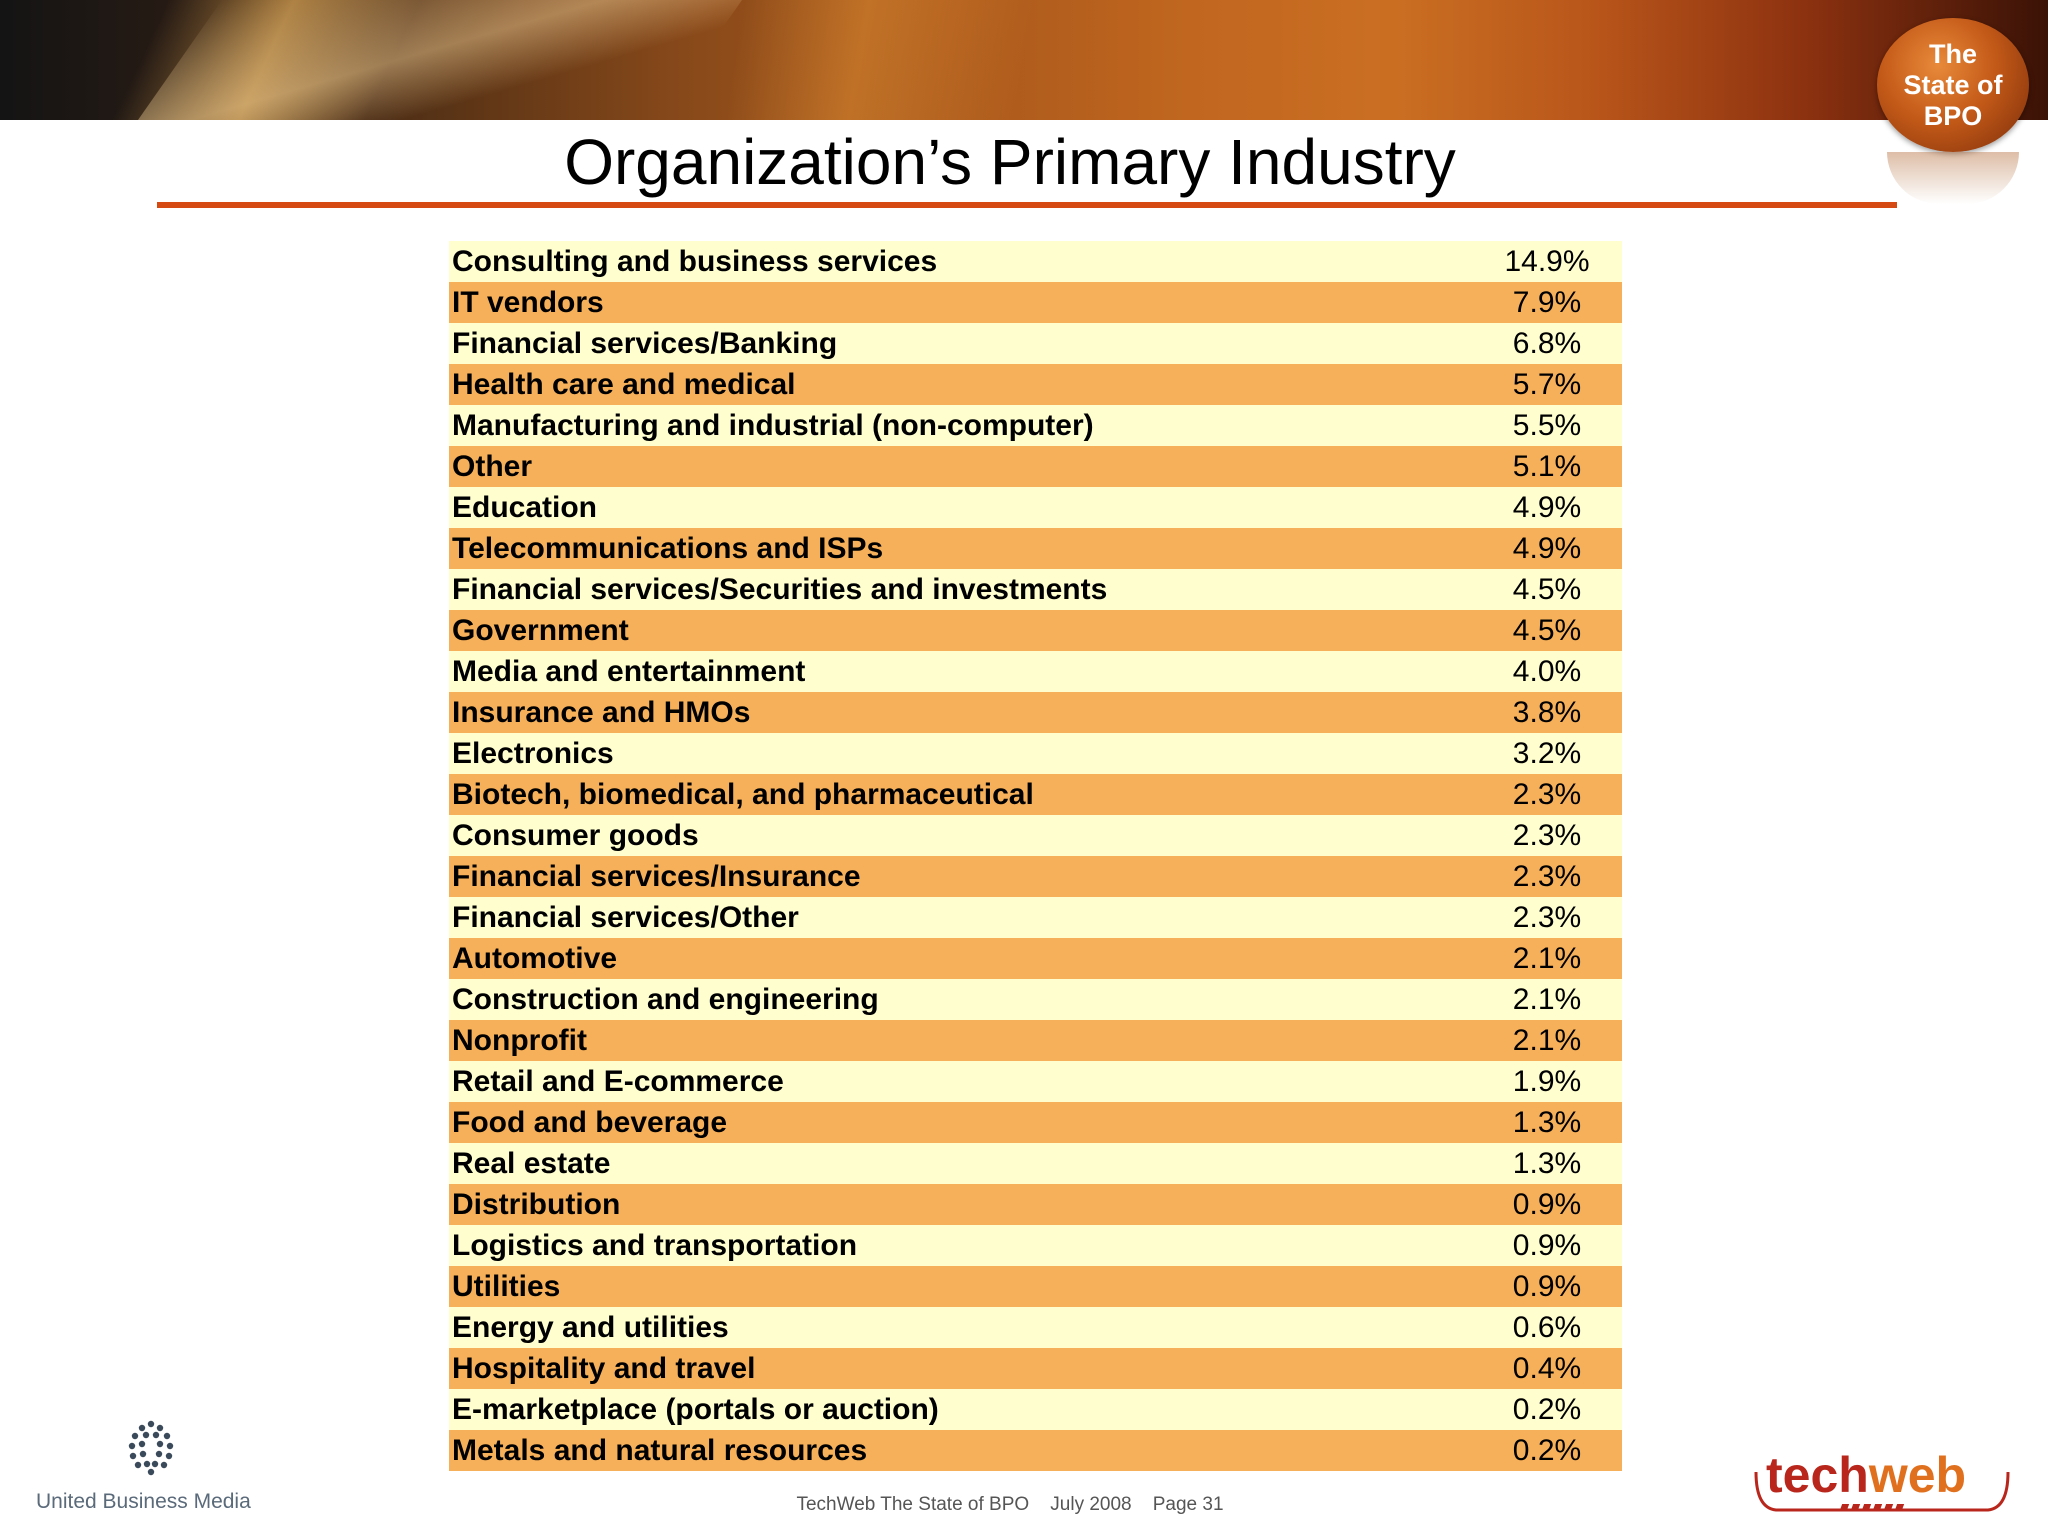 This screenshot has height=1536, width=2048. I want to click on industry-percentage: 7.9%, so click(1547, 302).